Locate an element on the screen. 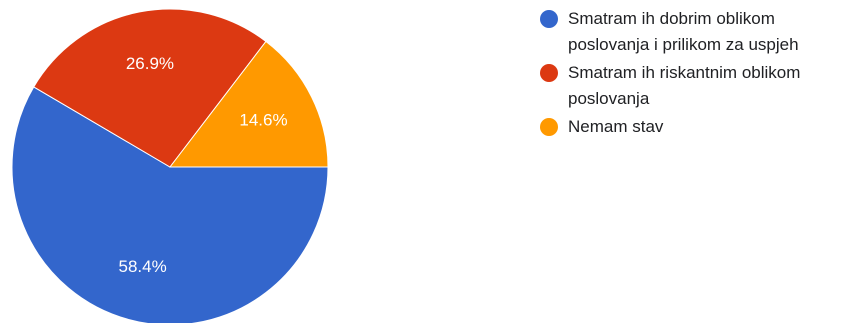 This screenshot has height=323, width=860. legend-item-riskantan: Smatram ih riskantnim oblikom poslovanja is located at coordinates (699, 86).